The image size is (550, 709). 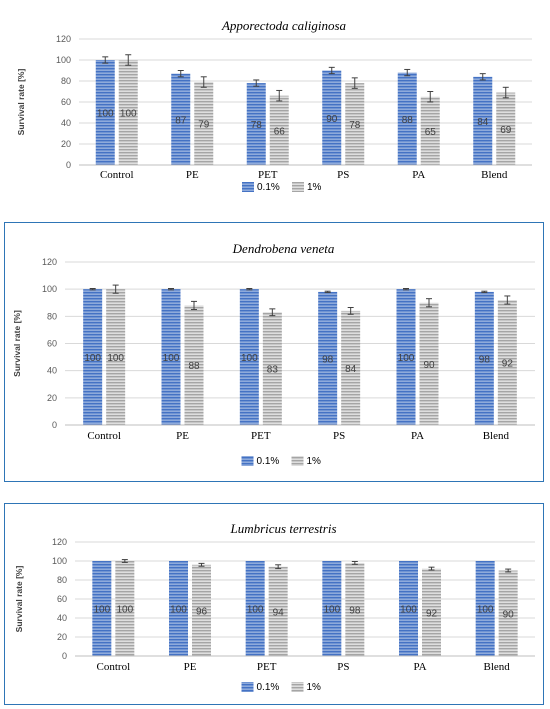 I want to click on data-label: 65, so click(x=431, y=132).